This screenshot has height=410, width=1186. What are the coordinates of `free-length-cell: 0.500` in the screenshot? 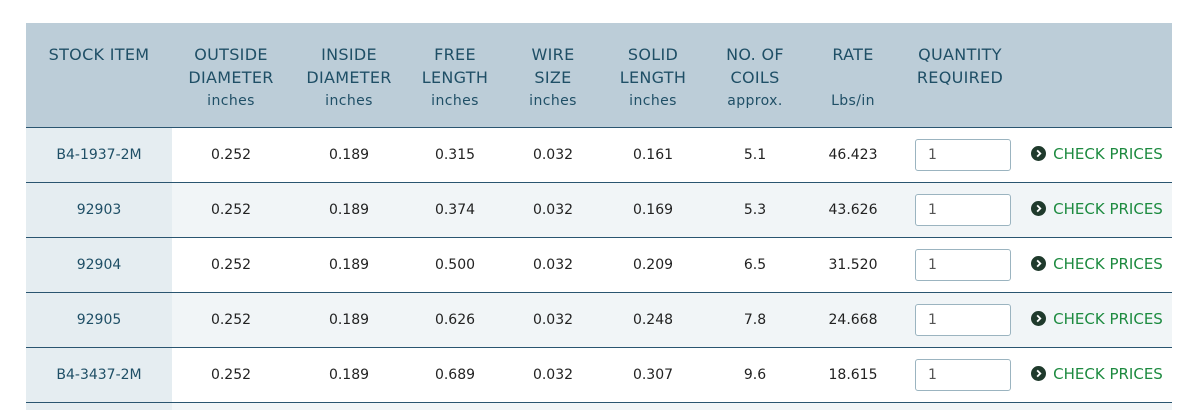 It's located at (455, 264).